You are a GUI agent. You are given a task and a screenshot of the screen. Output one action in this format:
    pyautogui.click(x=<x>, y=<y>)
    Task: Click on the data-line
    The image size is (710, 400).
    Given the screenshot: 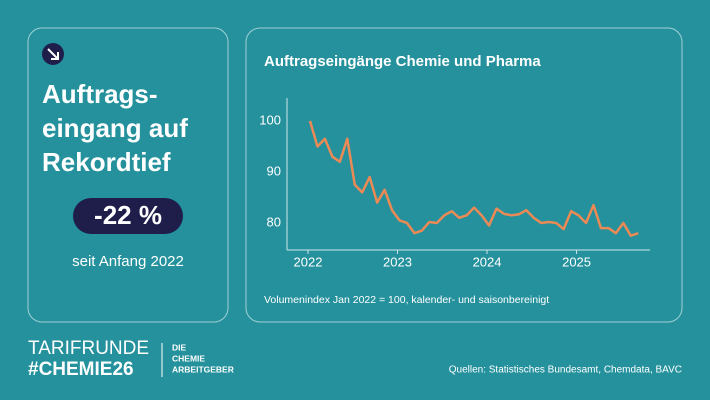 What is the action you would take?
    pyautogui.click(x=473, y=178)
    